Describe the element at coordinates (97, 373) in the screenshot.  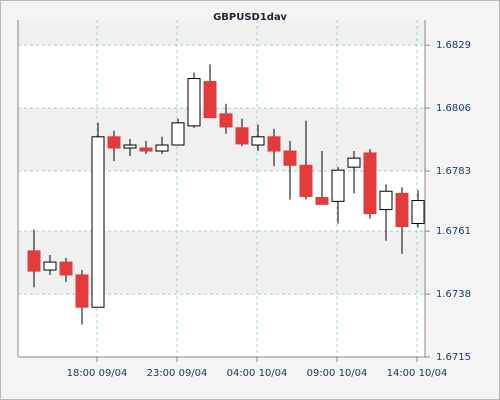
I see `x-tick-label: 18:00 09/04` at that location.